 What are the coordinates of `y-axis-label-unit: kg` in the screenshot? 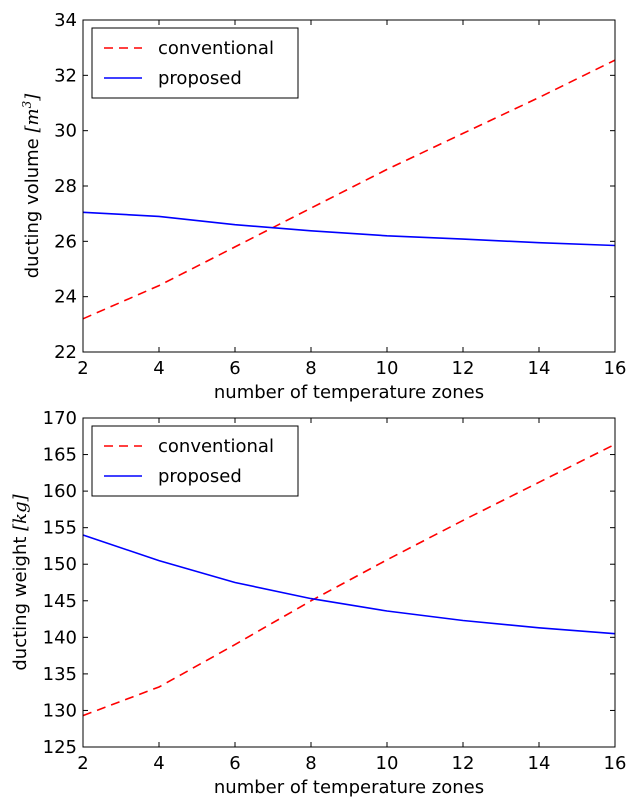 It's located at (20, 512).